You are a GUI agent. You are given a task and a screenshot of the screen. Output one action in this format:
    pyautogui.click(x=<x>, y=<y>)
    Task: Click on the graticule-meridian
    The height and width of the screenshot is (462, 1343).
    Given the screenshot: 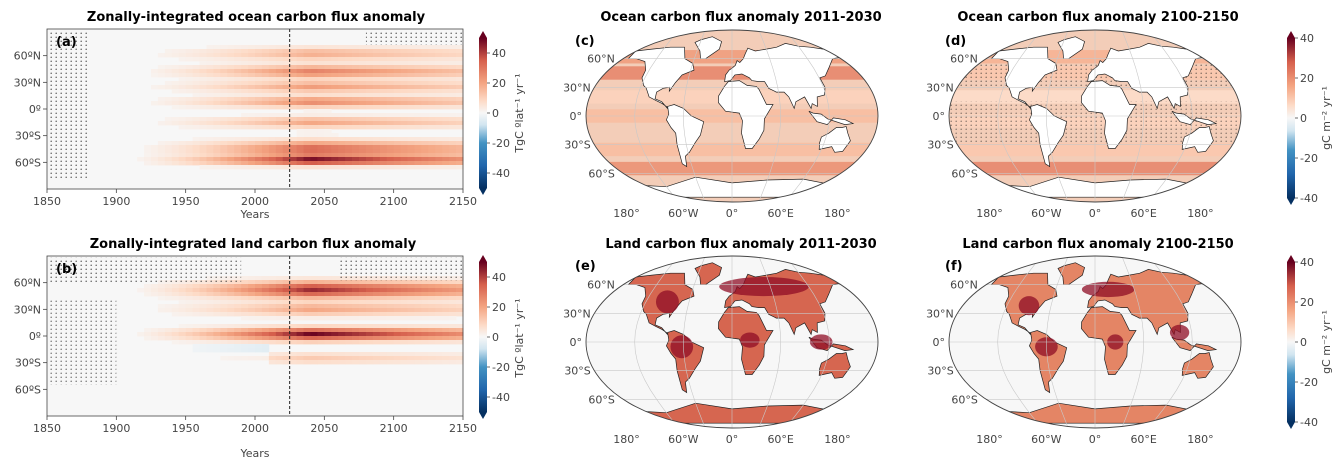 What is the action you would take?
    pyautogui.click(x=1170, y=342)
    